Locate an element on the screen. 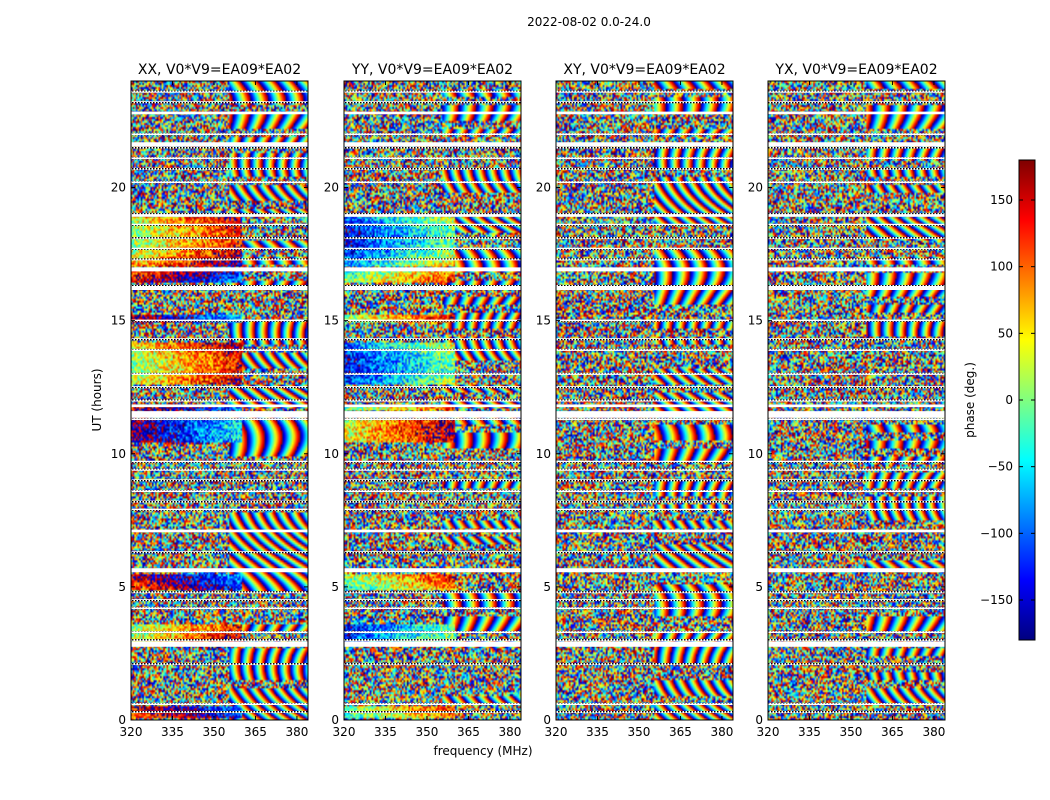 This screenshot has width=1050, height=800. panel-title: XY, V0*V9=EA09*EA02 is located at coordinates (644, 70).